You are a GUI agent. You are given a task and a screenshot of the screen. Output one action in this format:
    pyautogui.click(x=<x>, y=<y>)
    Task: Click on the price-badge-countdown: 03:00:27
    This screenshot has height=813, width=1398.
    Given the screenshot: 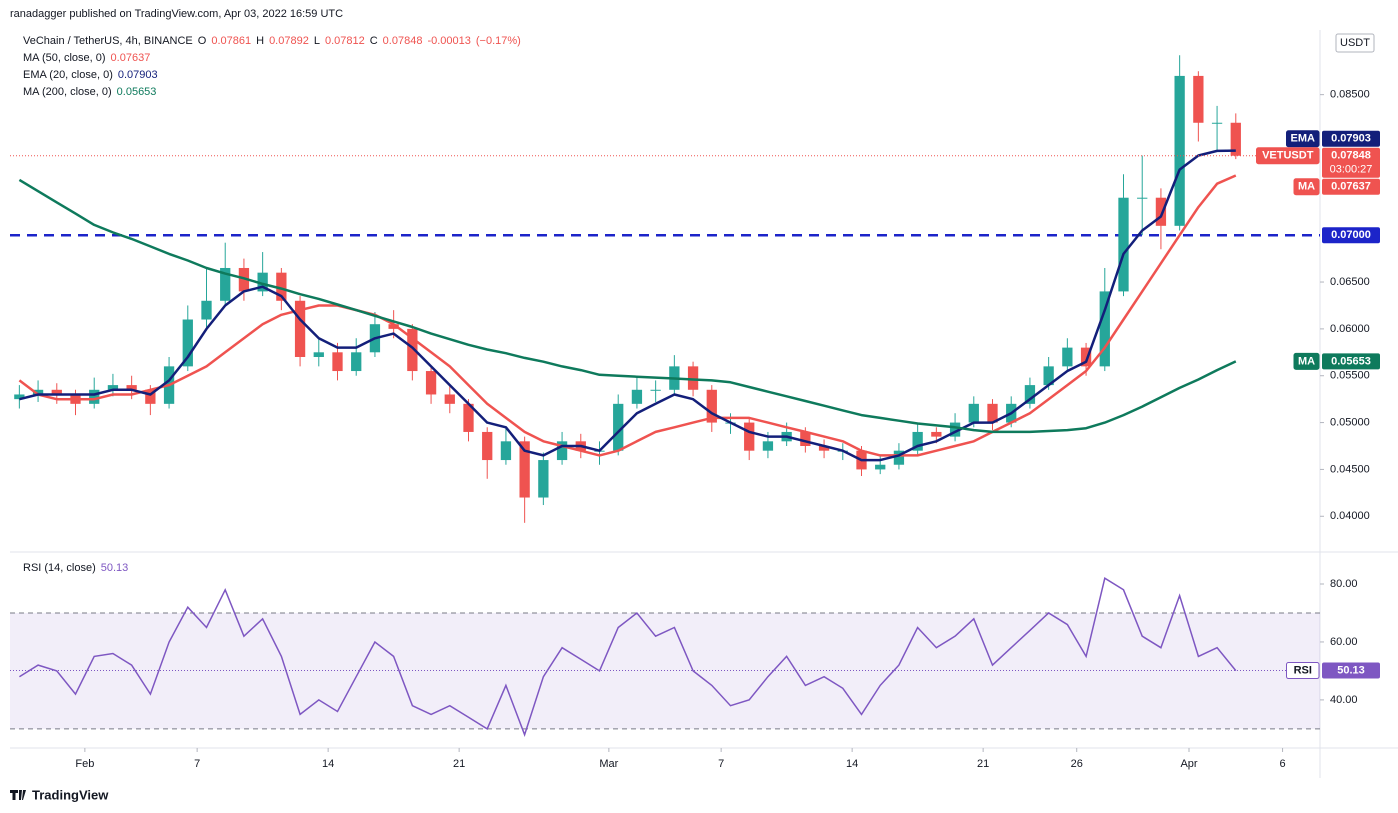 What is the action you would take?
    pyautogui.click(x=1351, y=170)
    